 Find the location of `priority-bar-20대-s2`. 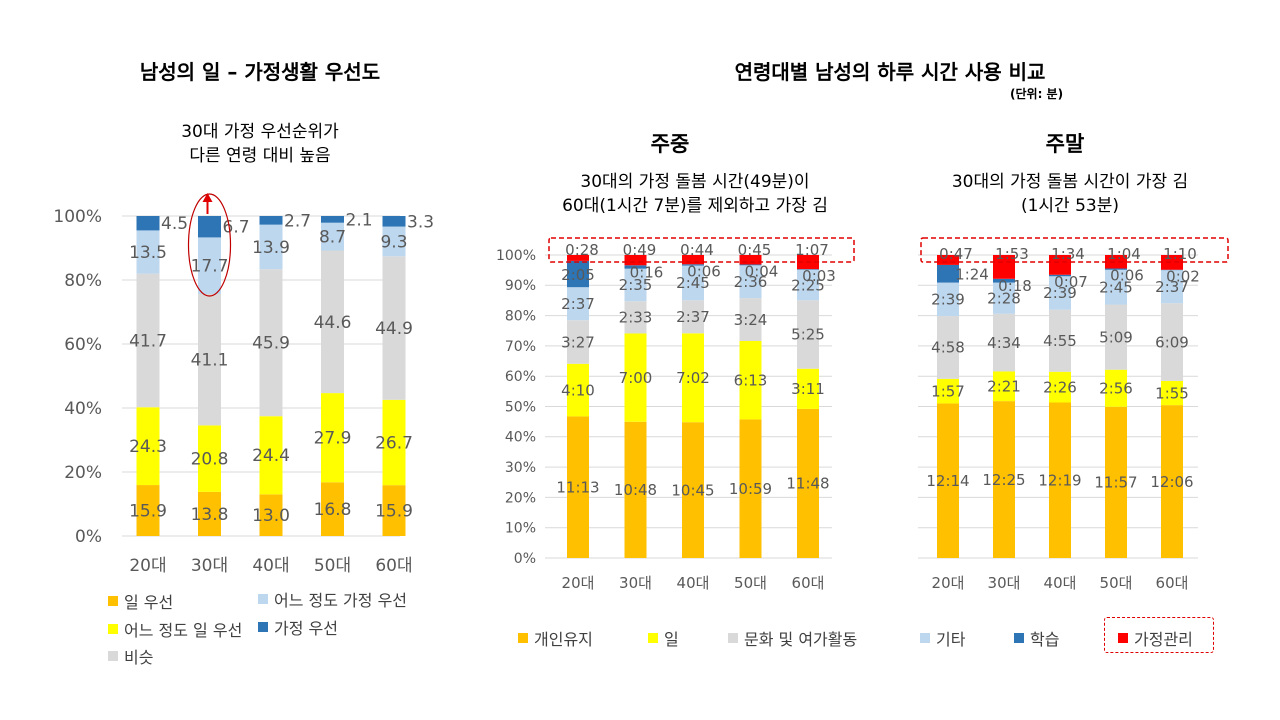

priority-bar-20대-s2 is located at coordinates (148, 340).